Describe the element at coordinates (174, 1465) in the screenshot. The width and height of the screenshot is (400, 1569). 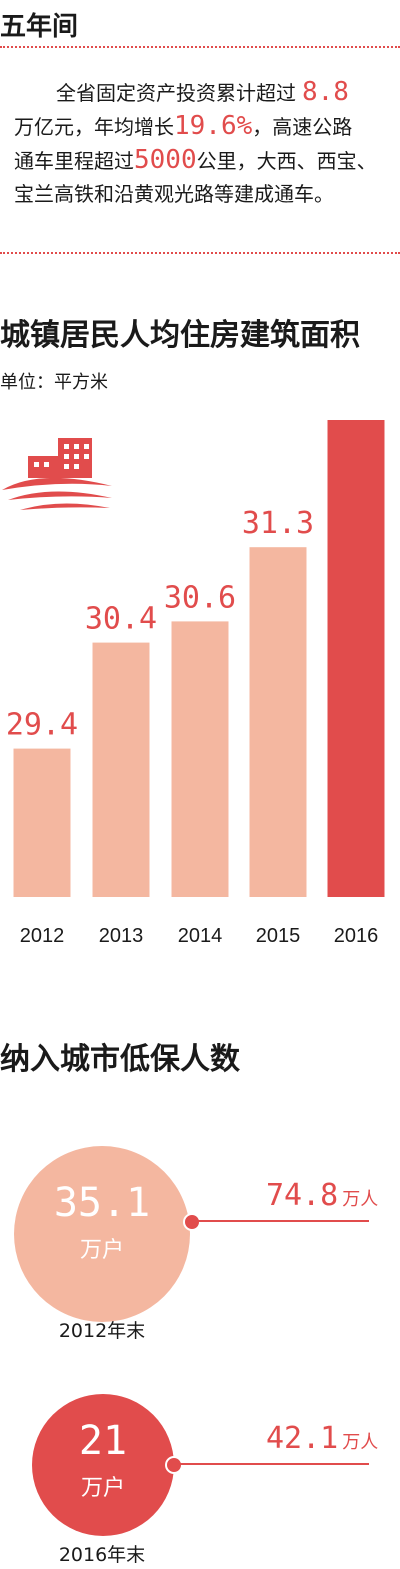
I see `connector-dot-2016` at that location.